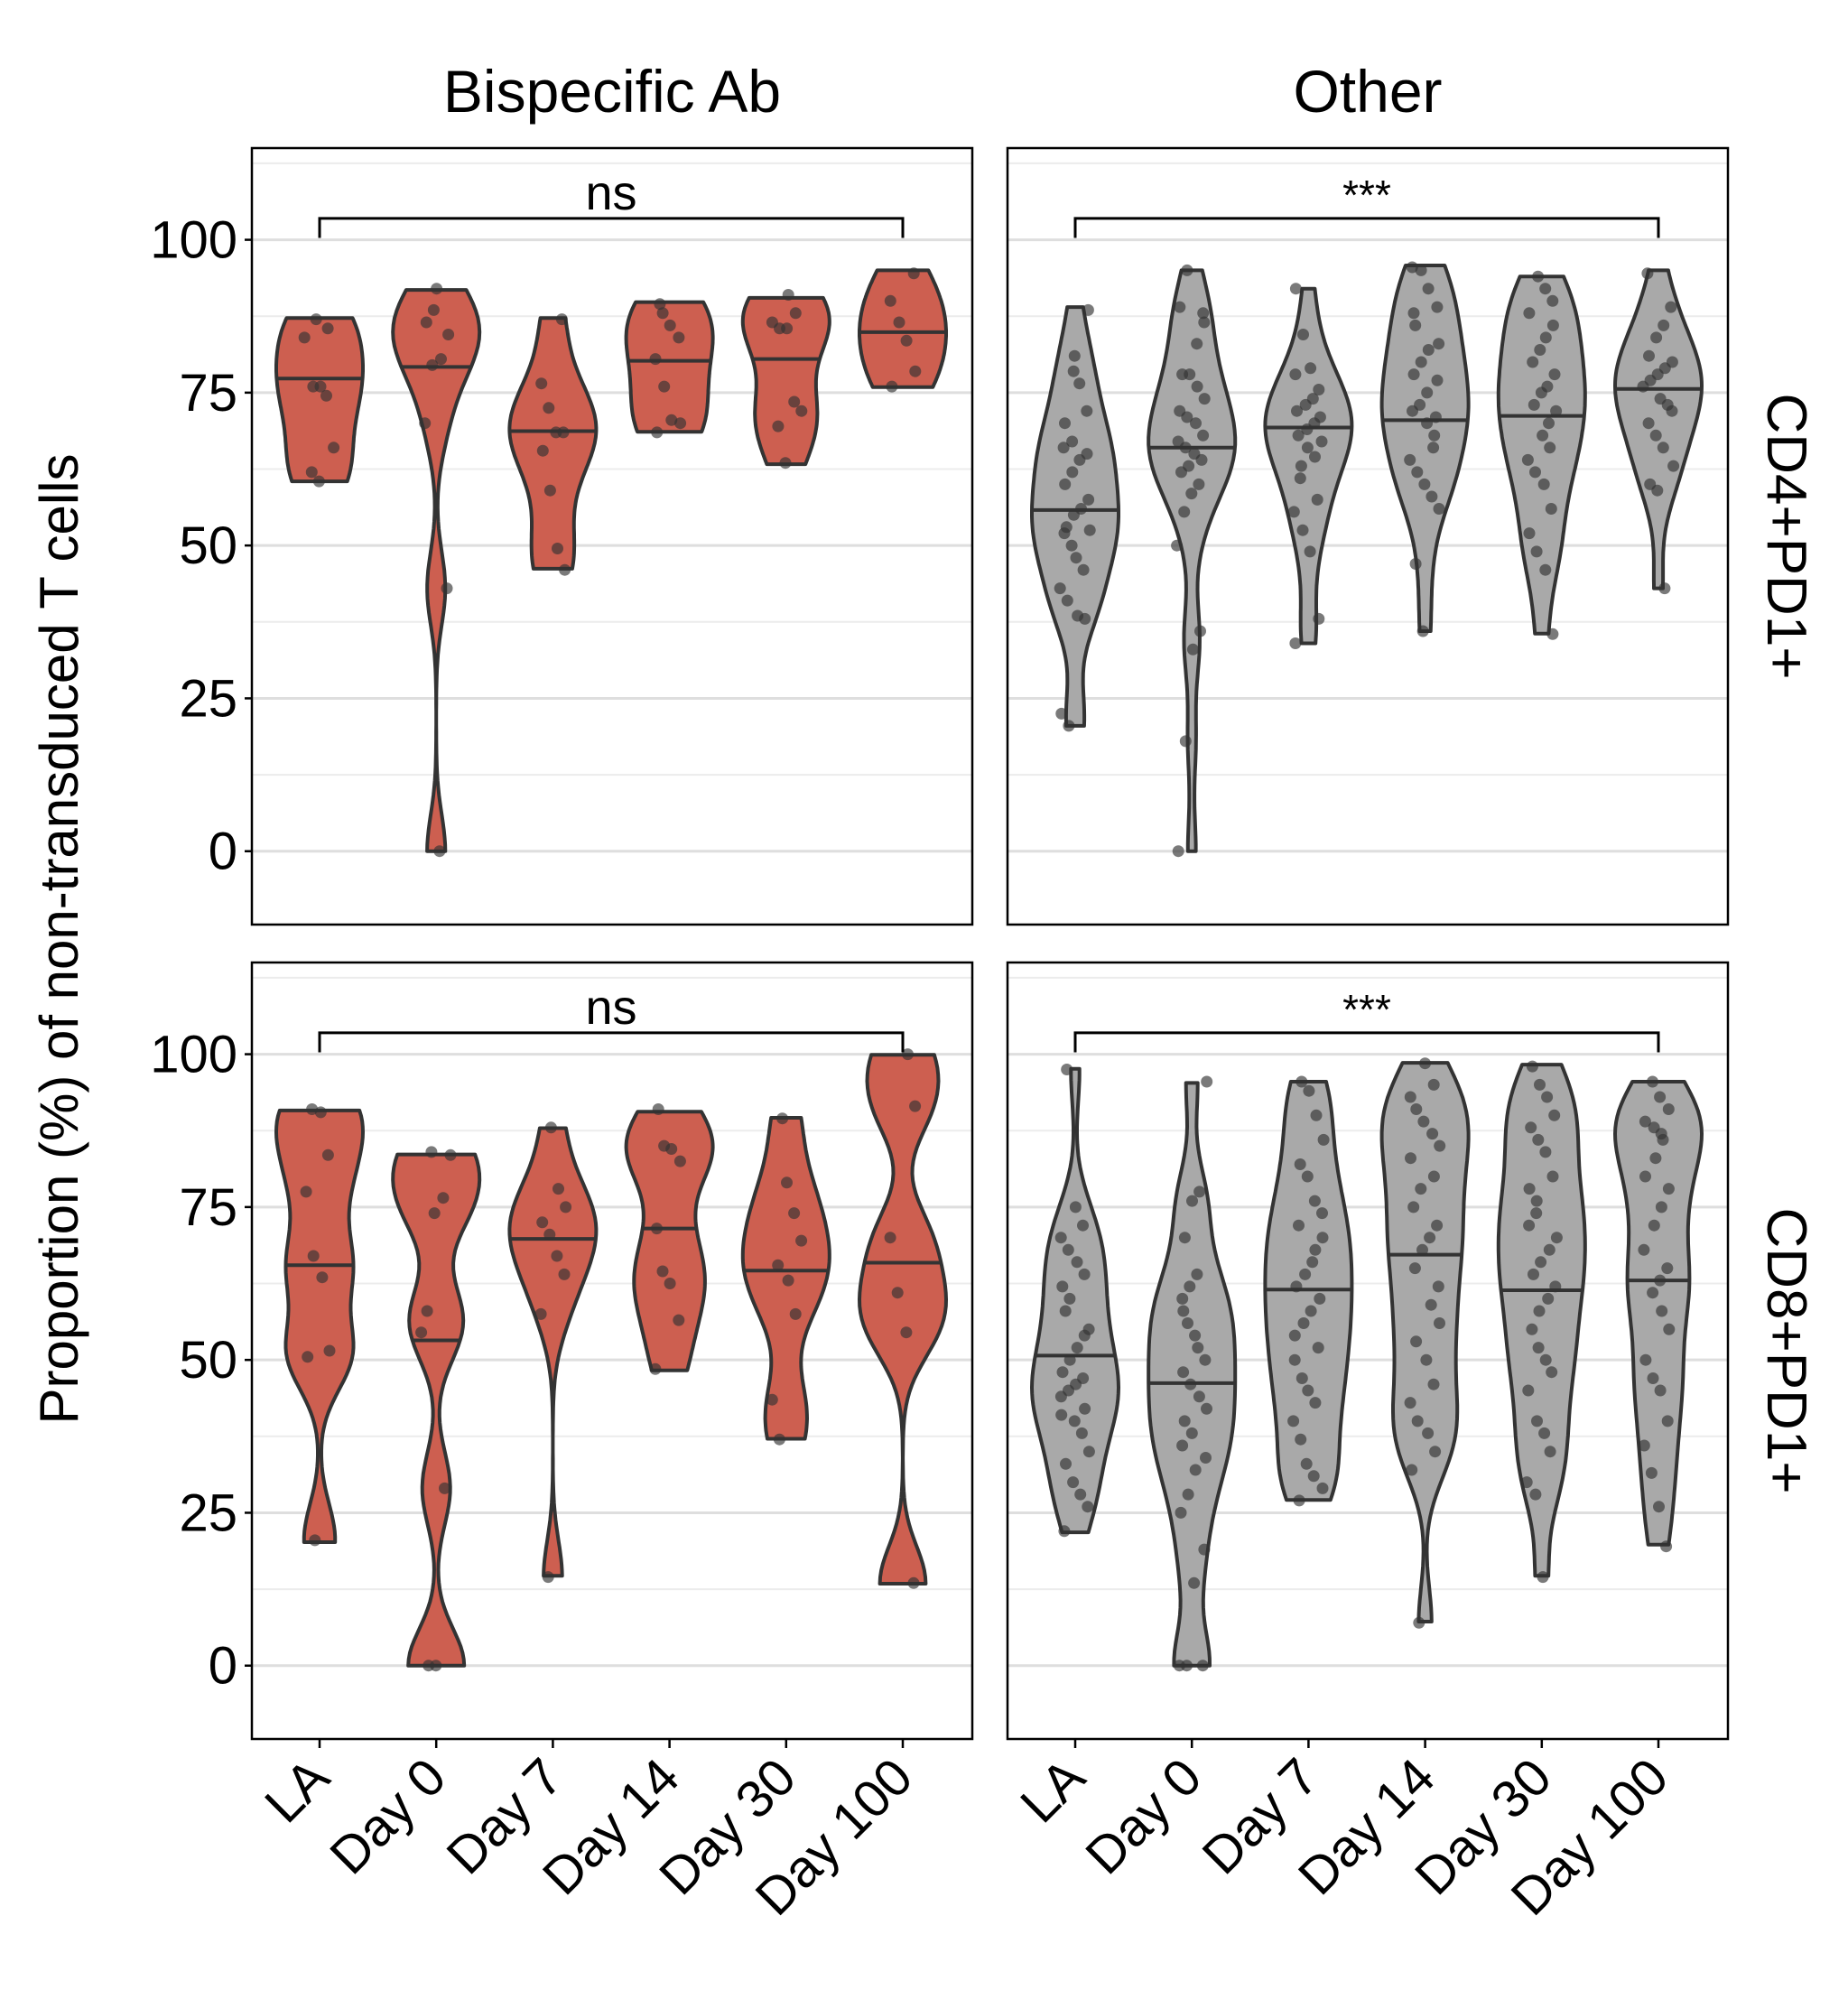 The height and width of the screenshot is (1990, 1848). What do you see at coordinates (611, 562) in the screenshot?
I see `violins` at bounding box center [611, 562].